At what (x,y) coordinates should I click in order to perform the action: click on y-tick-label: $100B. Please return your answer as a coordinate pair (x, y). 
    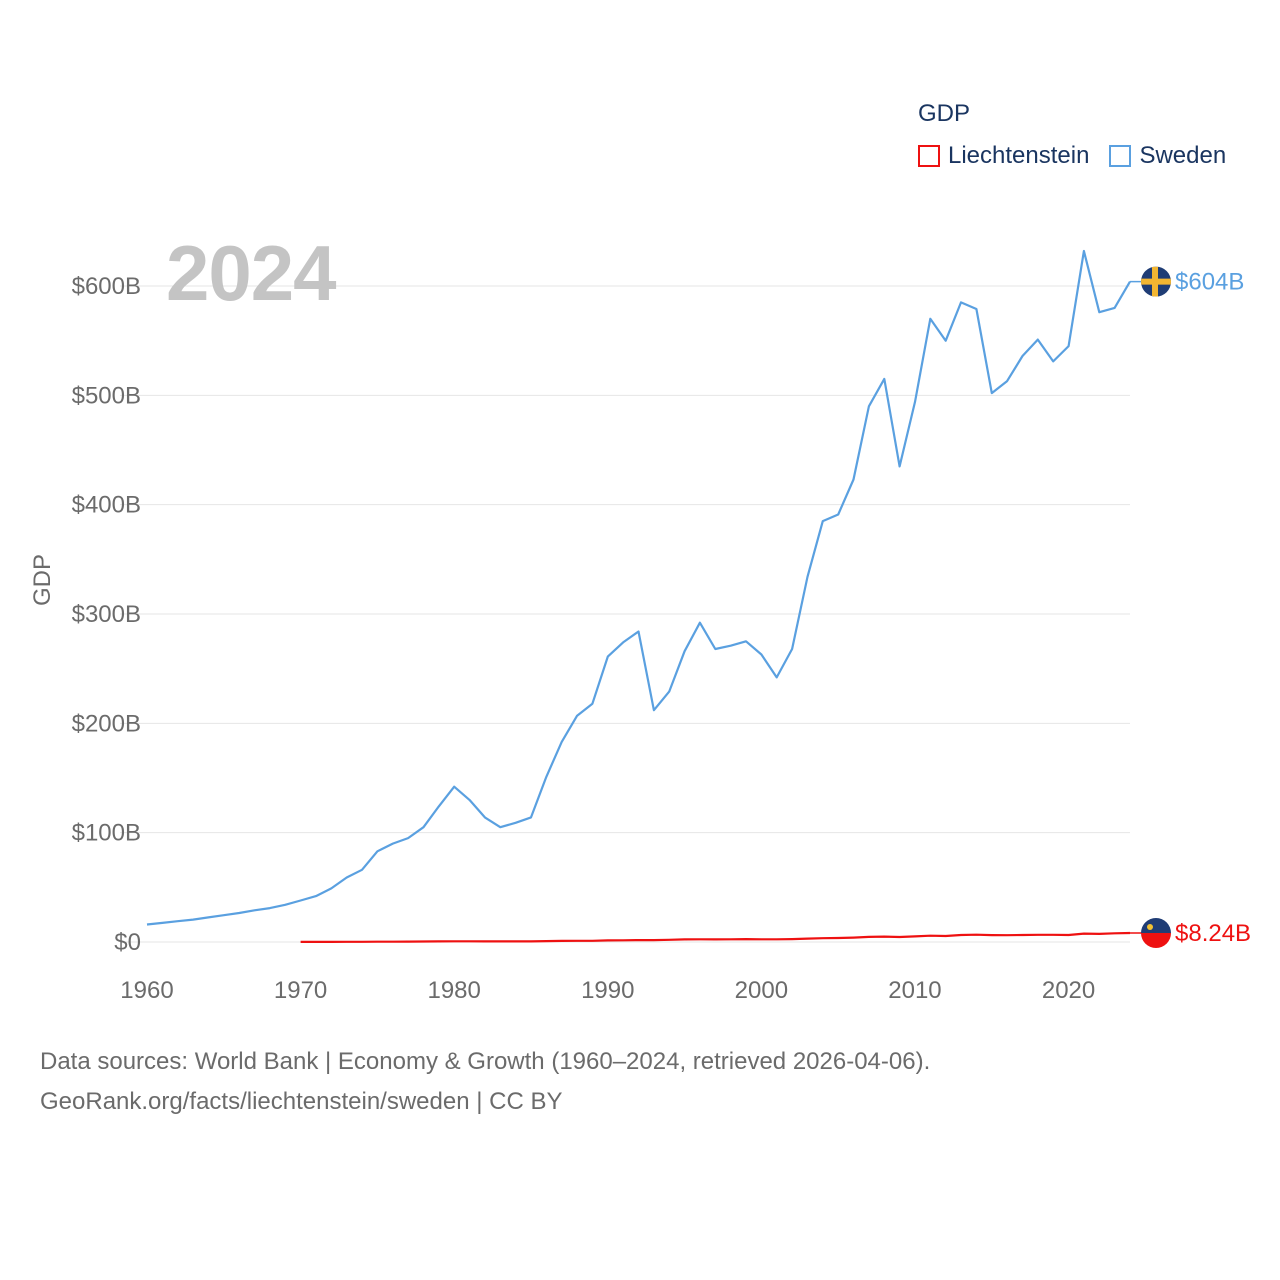
    Looking at the image, I should click on (106, 833).